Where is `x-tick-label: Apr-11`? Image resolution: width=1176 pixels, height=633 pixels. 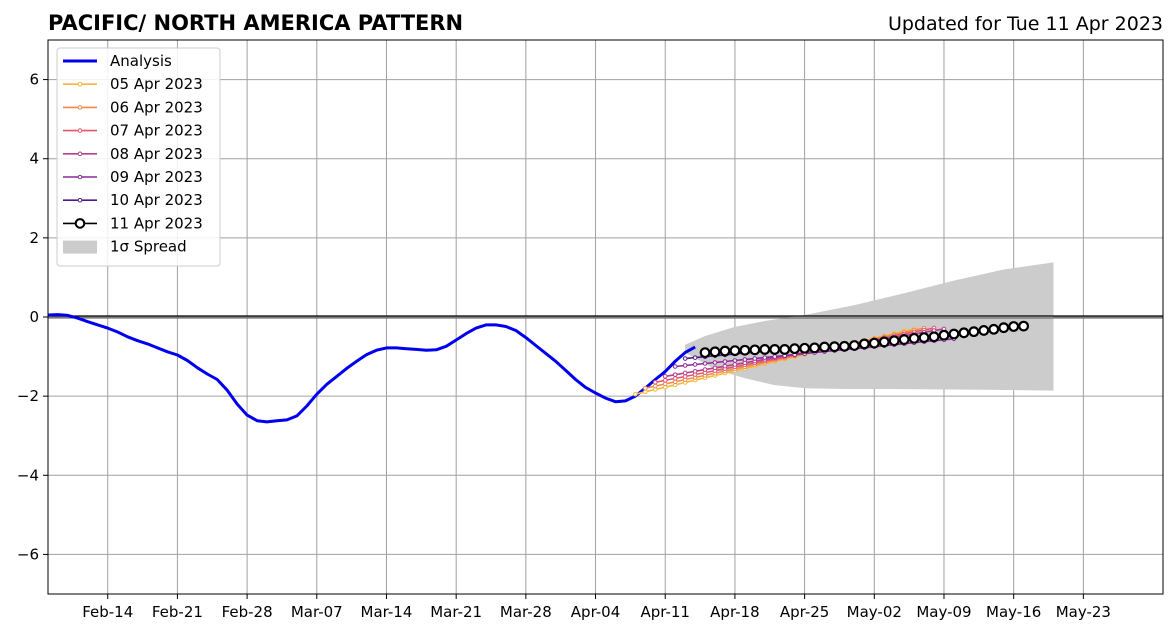 x-tick-label: Apr-11 is located at coordinates (665, 612).